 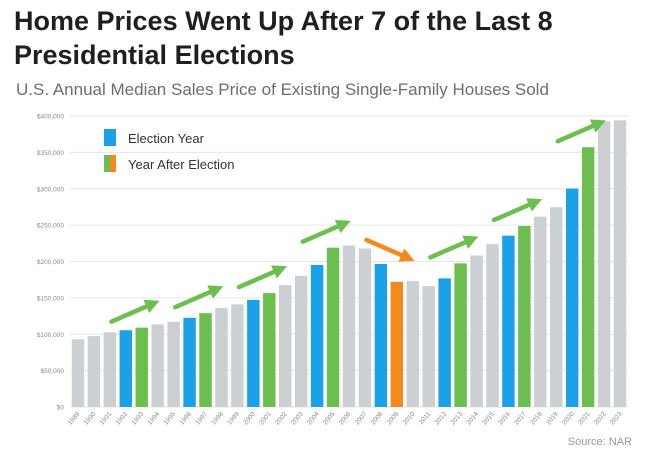 What do you see at coordinates (269, 350) in the screenshot?
I see `bar-2001` at bounding box center [269, 350].